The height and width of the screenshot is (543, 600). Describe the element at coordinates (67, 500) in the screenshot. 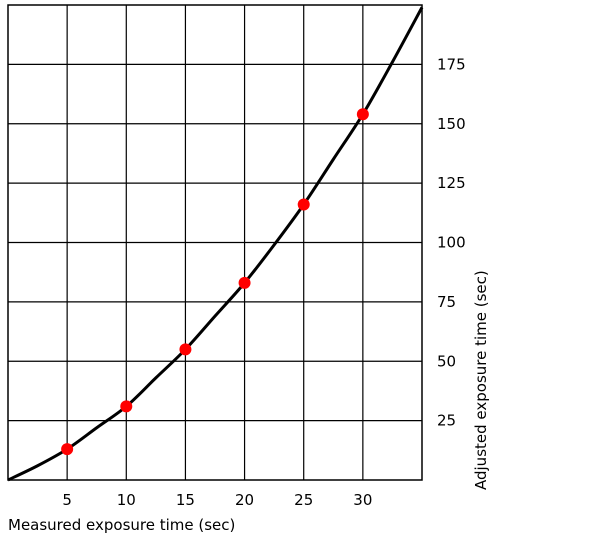

I see `x-tick-label-0: 5` at that location.